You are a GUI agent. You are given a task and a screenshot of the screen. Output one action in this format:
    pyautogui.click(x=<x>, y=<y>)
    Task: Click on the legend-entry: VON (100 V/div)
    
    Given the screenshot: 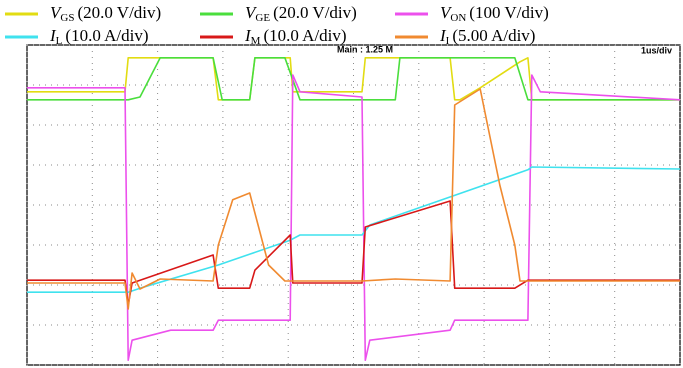 What is the action you would take?
    pyautogui.click(x=494, y=13)
    